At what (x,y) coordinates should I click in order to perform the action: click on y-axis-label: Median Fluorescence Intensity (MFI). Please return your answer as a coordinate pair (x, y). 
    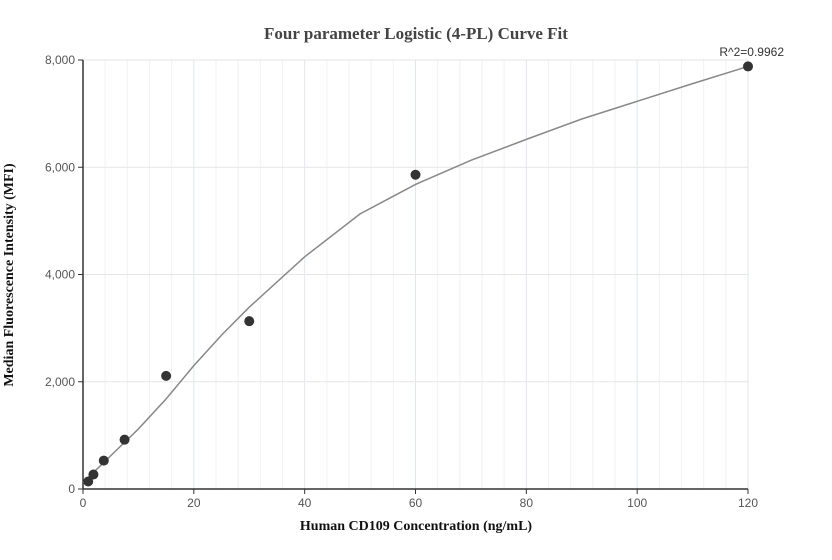
    Looking at the image, I should click on (9, 275).